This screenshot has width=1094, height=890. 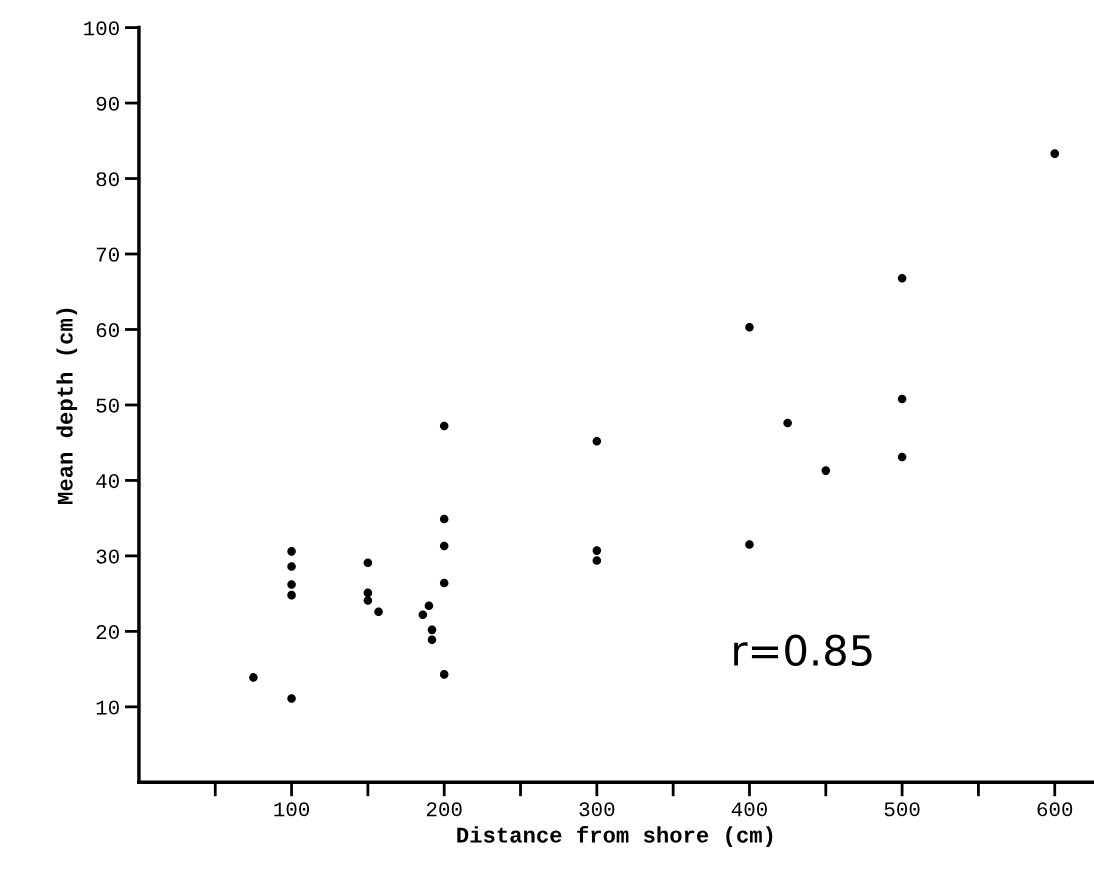 What do you see at coordinates (107, 103) in the screenshot?
I see `y-tick-label: 90` at bounding box center [107, 103].